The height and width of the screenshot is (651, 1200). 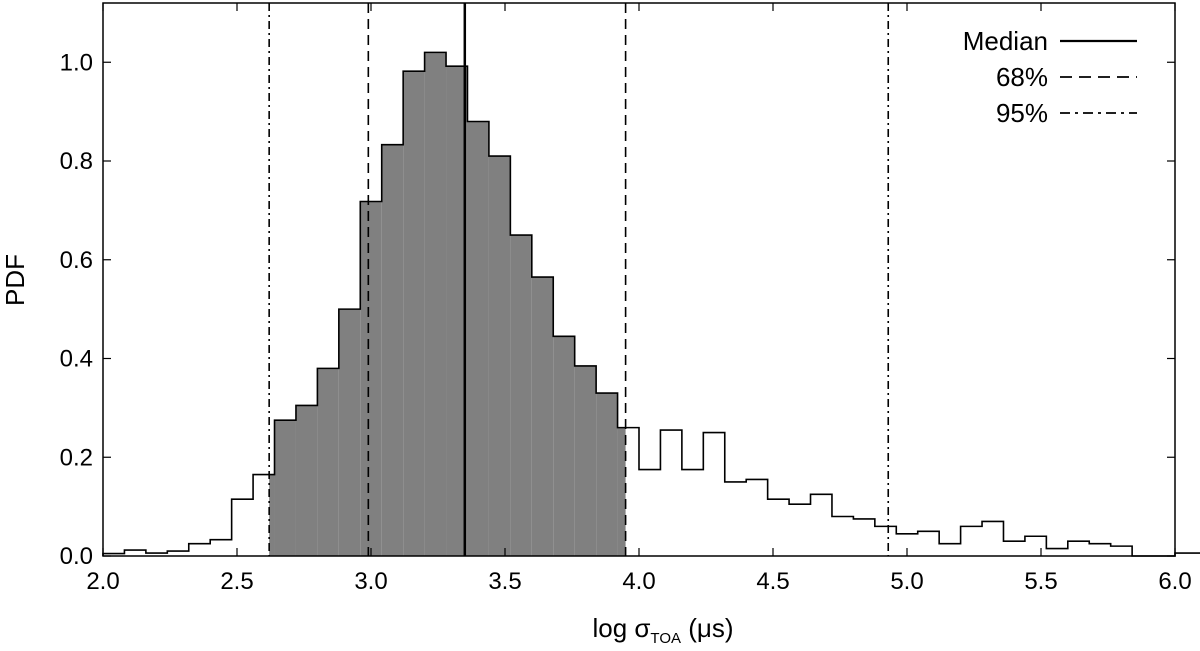 What do you see at coordinates (638, 581) in the screenshot?
I see `x-tick-label-4: 4.0` at bounding box center [638, 581].